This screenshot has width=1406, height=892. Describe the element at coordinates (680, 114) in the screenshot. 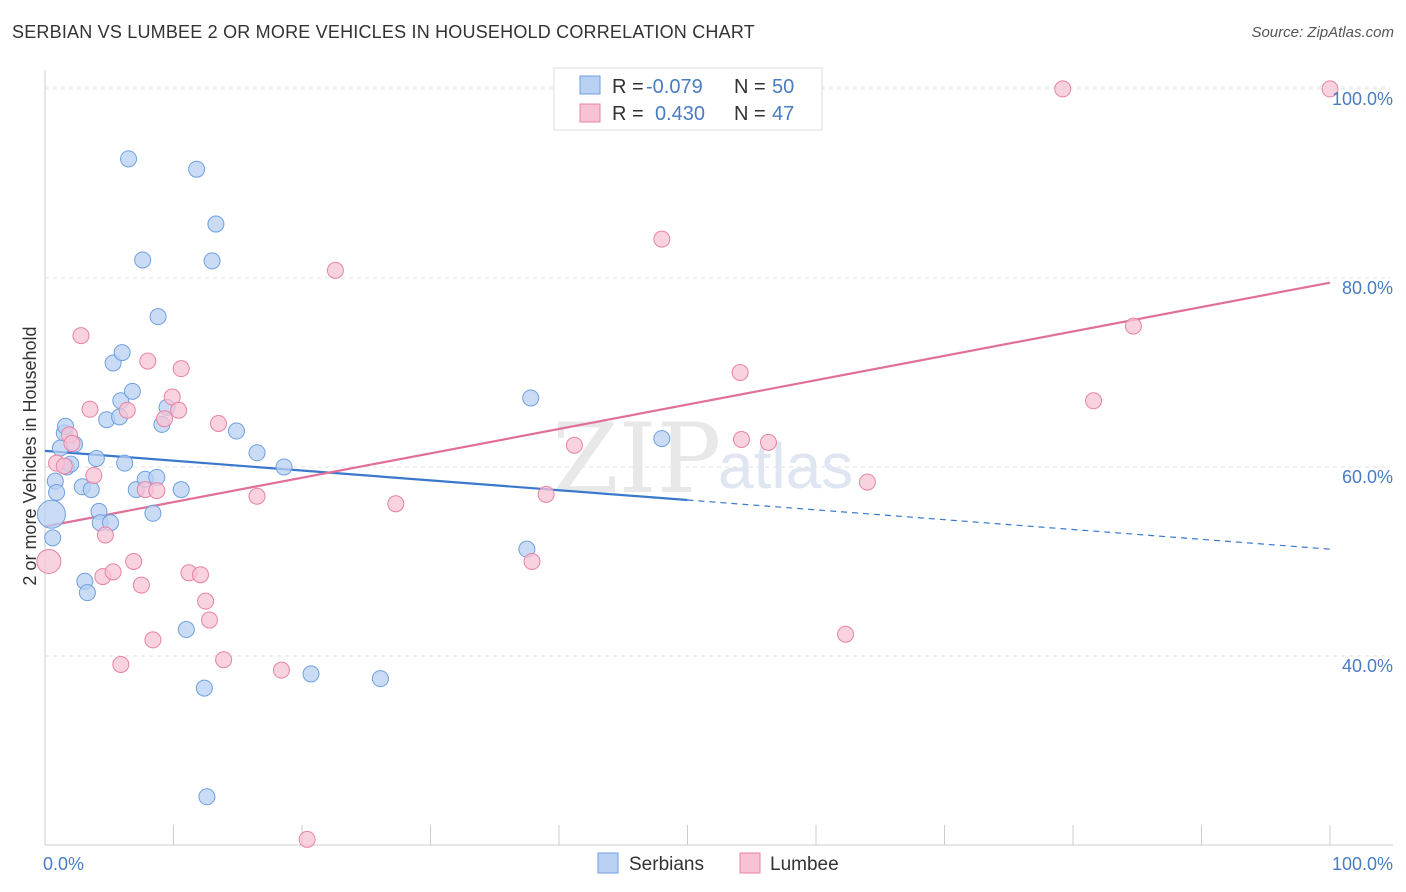

I see `legend-r-value-lumbee: 0.430` at that location.